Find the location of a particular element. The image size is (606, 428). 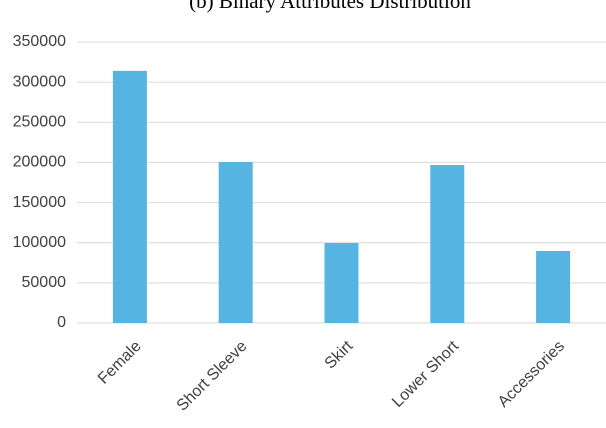

x-tick-label: Female is located at coordinates (120, 363).